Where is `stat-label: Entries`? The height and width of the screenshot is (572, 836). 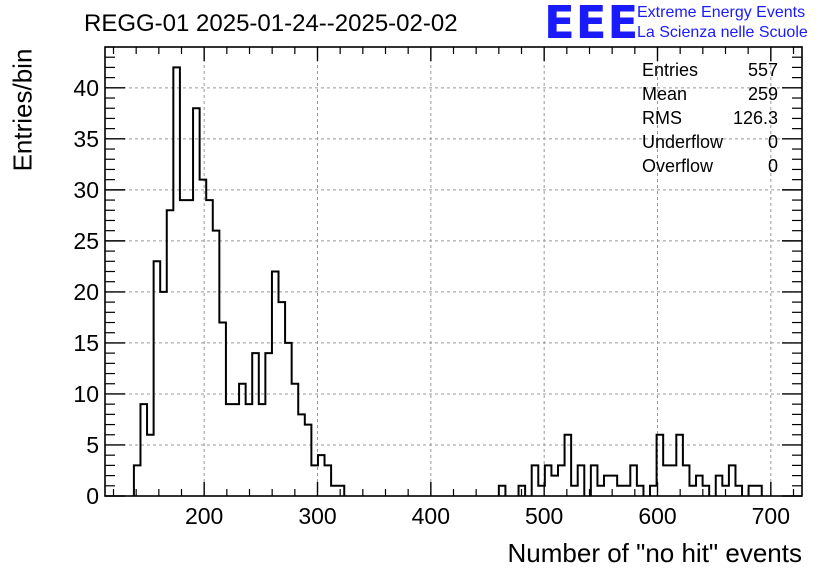
stat-label: Entries is located at coordinates (670, 70).